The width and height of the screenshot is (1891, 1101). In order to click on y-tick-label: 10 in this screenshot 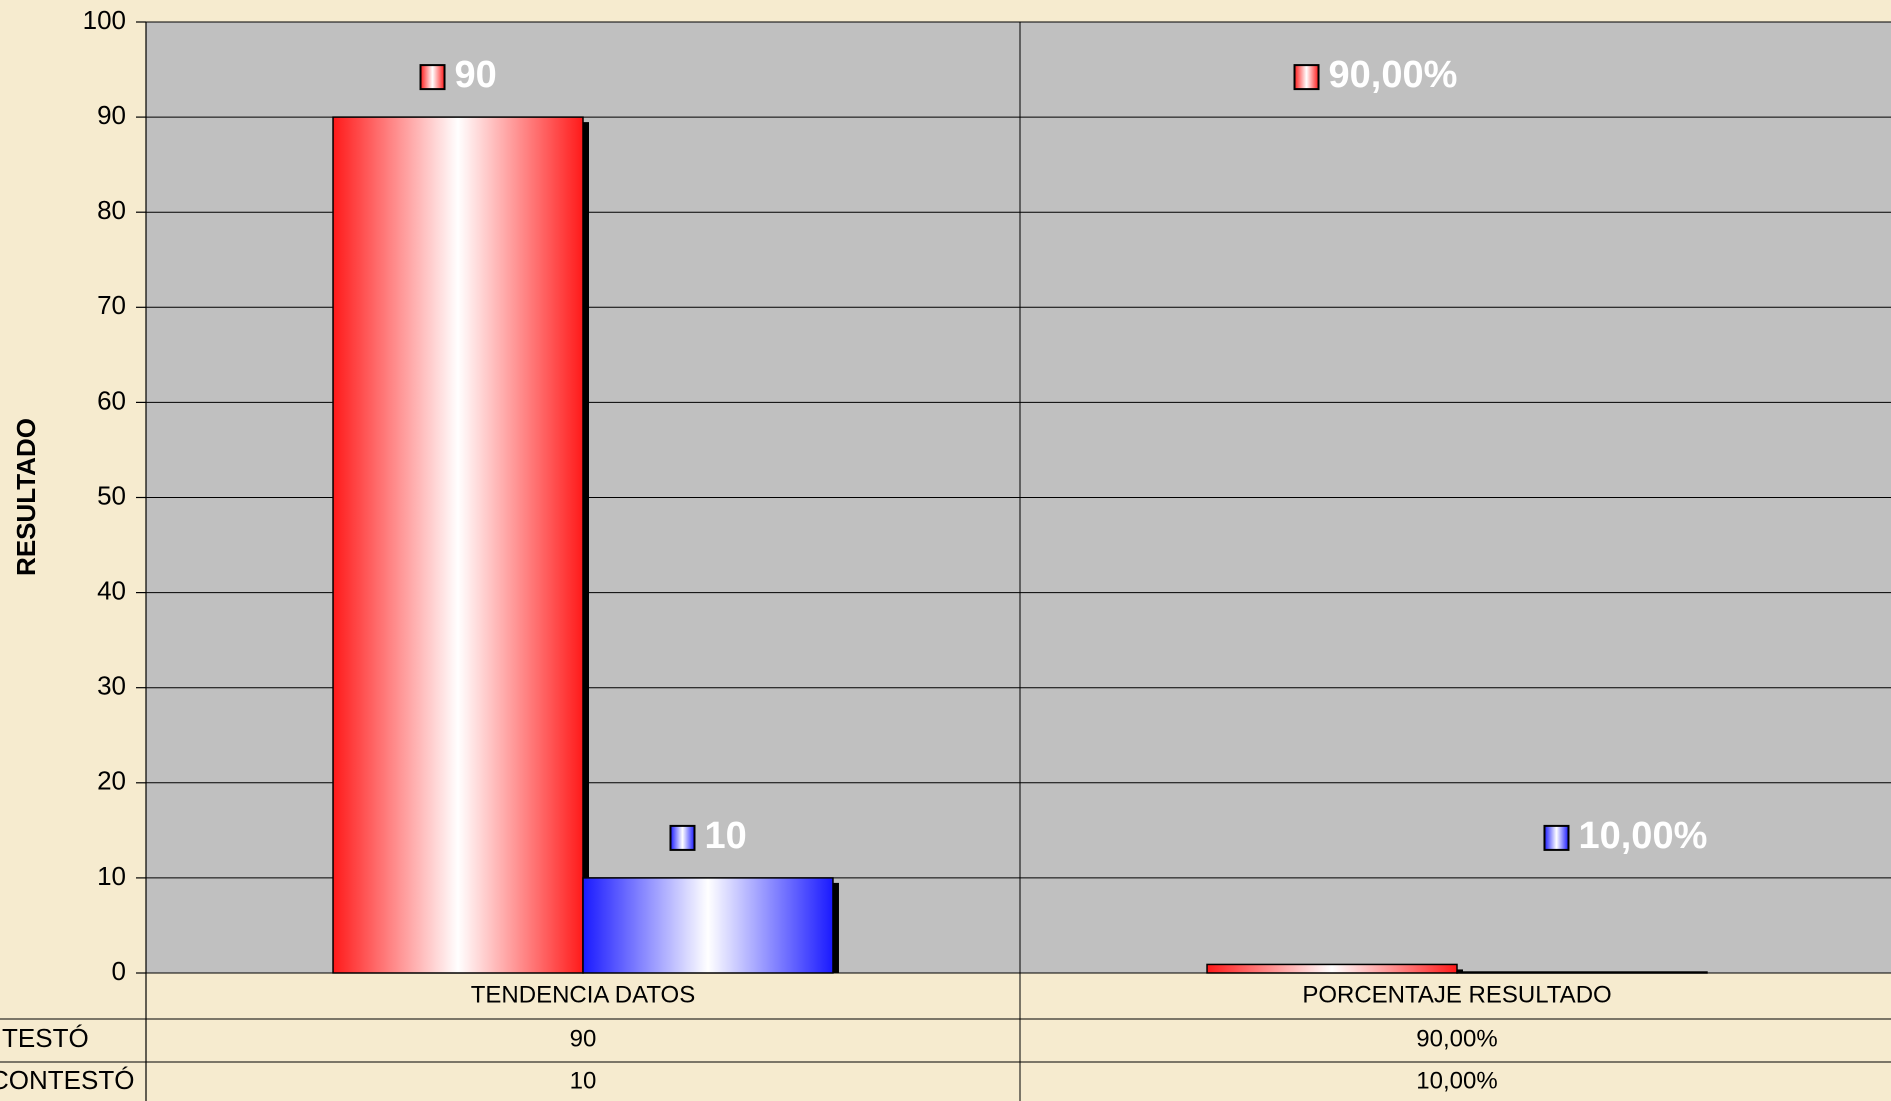, I will do `click(111, 876)`.